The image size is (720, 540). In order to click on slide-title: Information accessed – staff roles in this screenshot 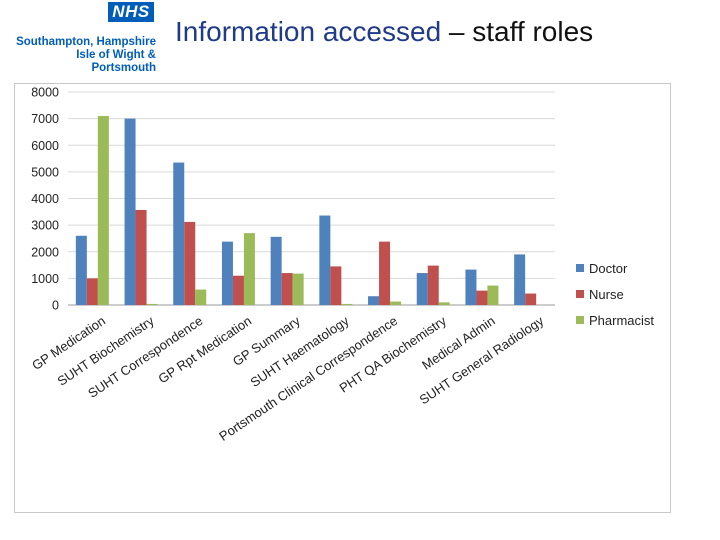, I will do `click(384, 32)`.